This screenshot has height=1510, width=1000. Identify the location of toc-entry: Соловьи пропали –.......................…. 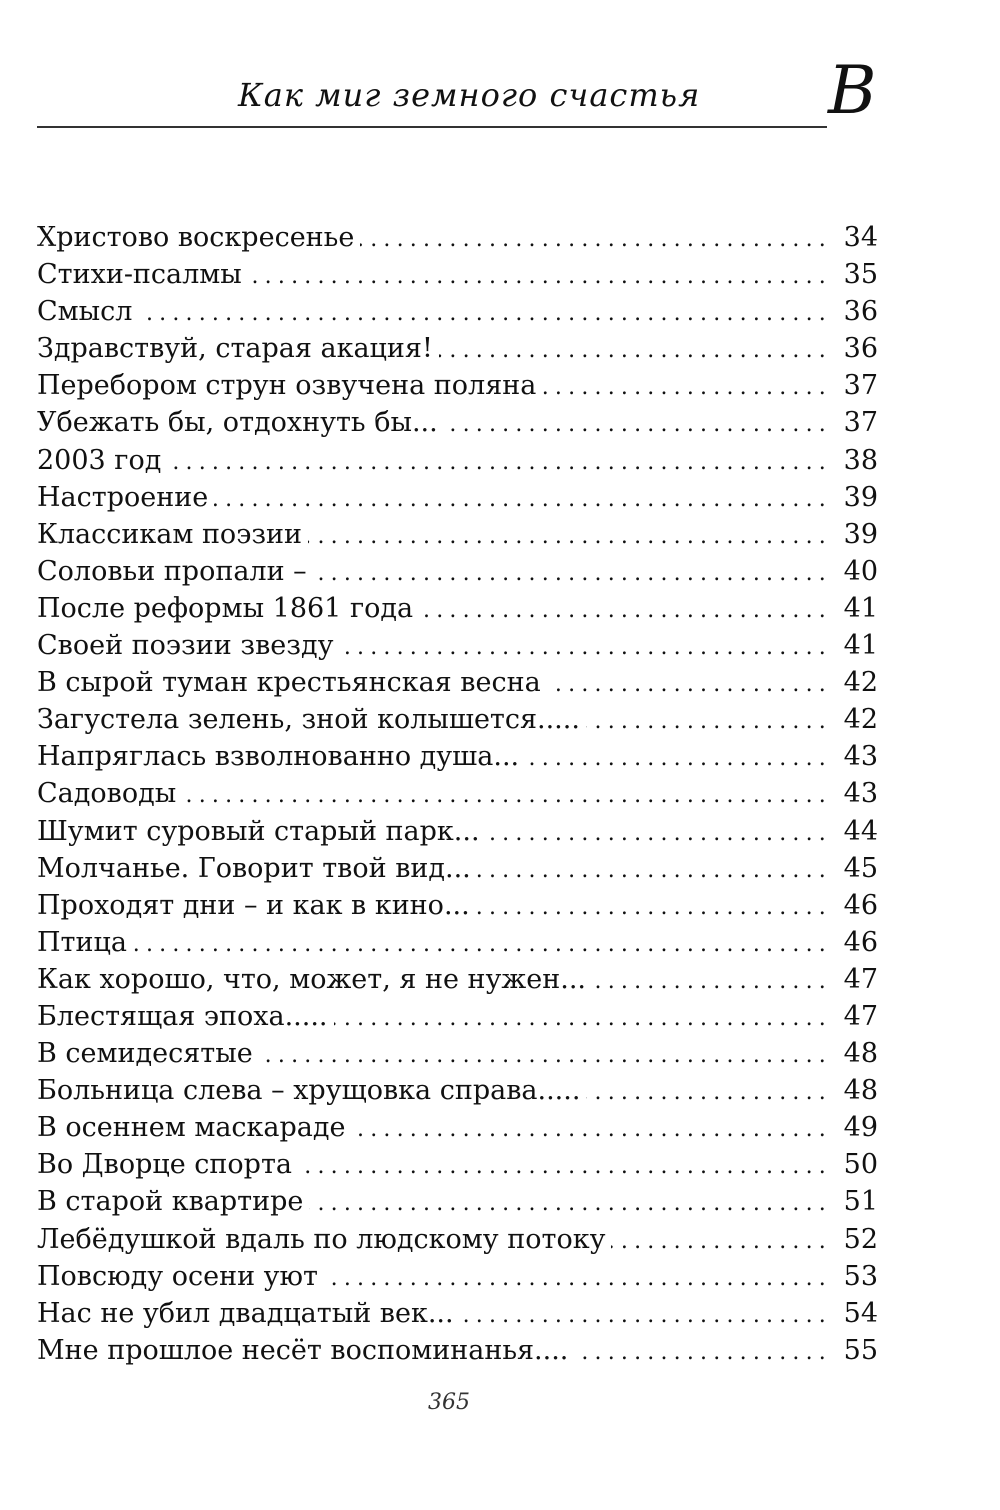
(457, 571).